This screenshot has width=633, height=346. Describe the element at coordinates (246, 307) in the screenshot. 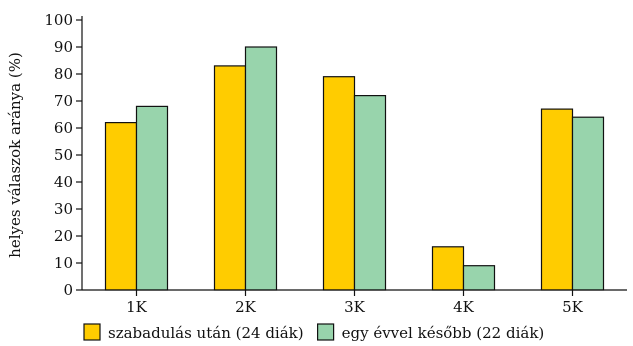

I see `x-tick-label: 2K` at that location.